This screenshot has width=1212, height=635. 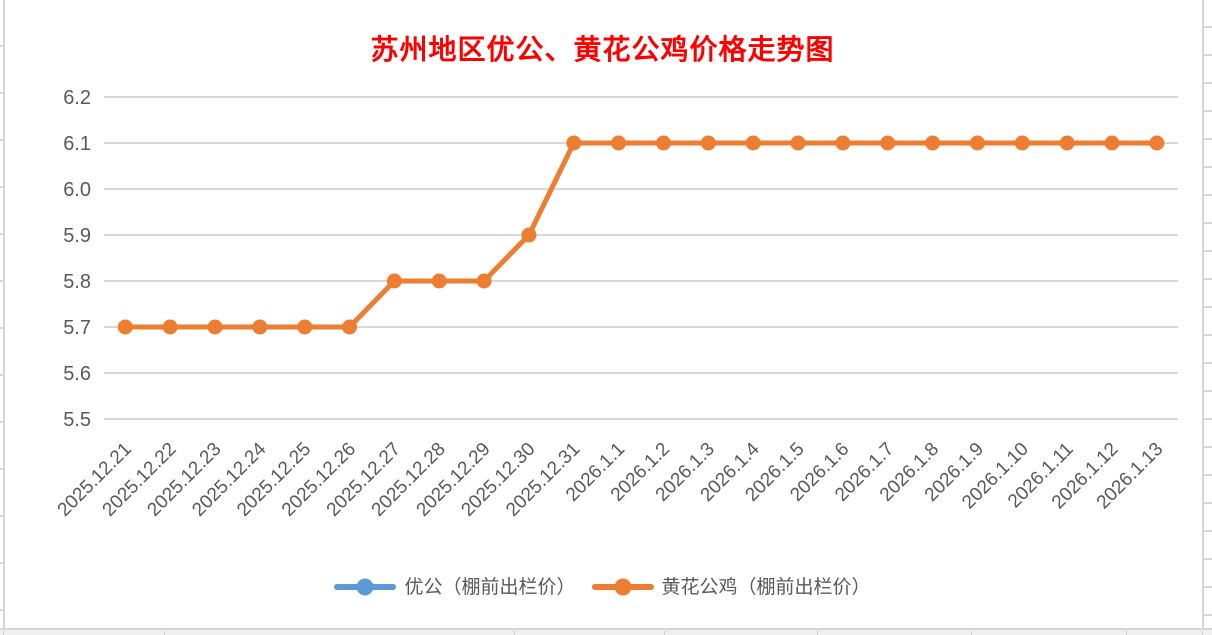 I want to click on y-axis-label: 5.5, so click(x=77, y=420).